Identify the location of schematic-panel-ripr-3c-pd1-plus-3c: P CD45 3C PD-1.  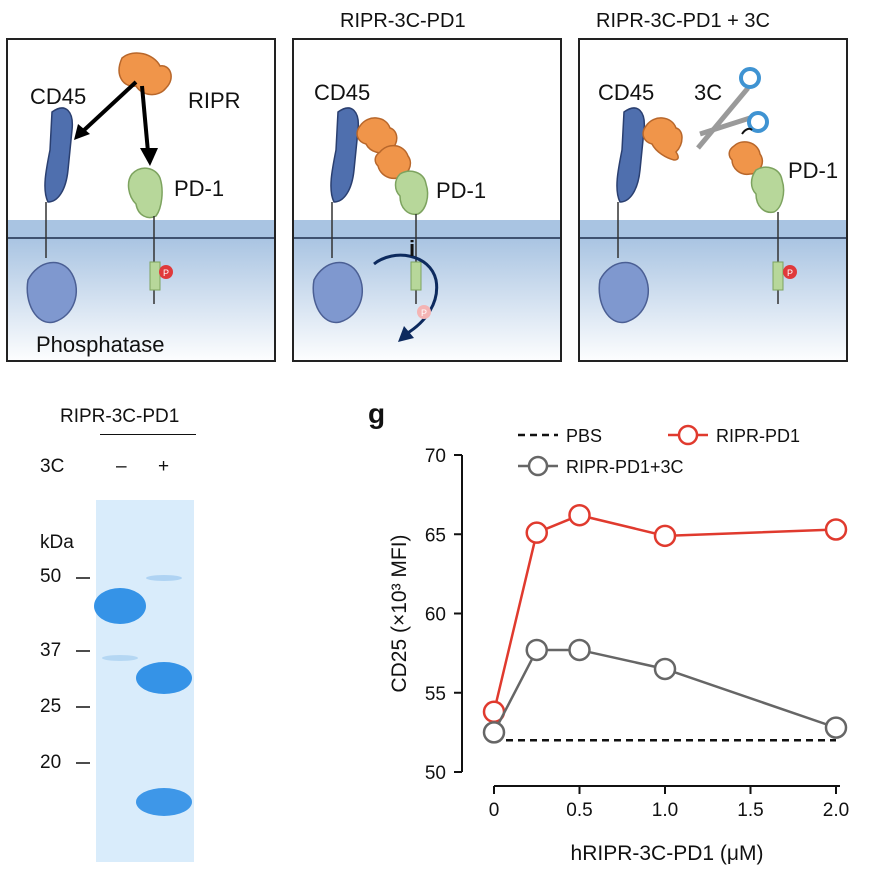
(713, 200).